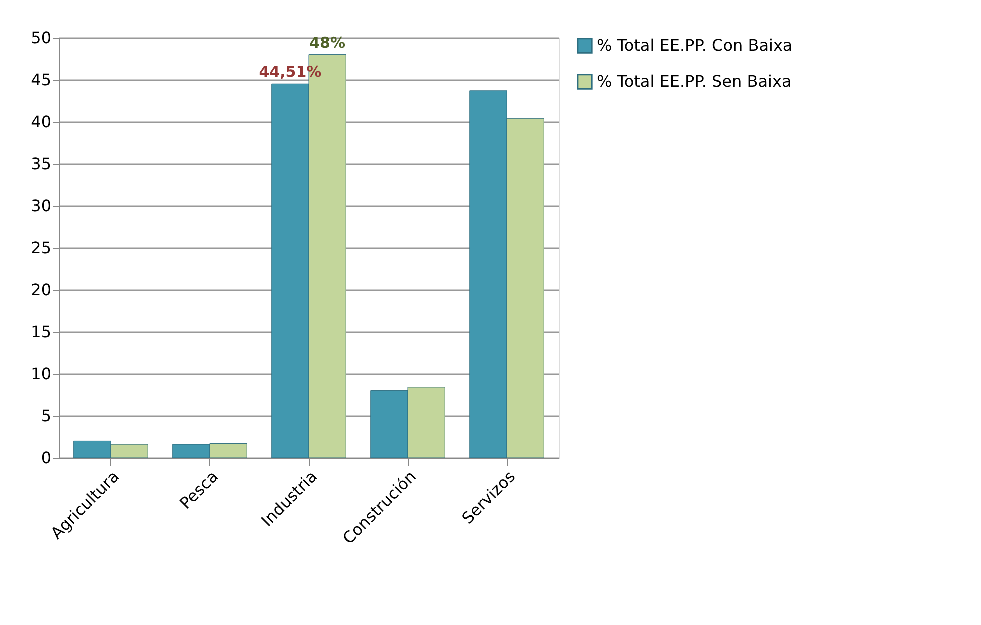 This screenshot has height=625, width=981. What do you see at coordinates (41, 248) in the screenshot?
I see `y-tick-label: 25` at bounding box center [41, 248].